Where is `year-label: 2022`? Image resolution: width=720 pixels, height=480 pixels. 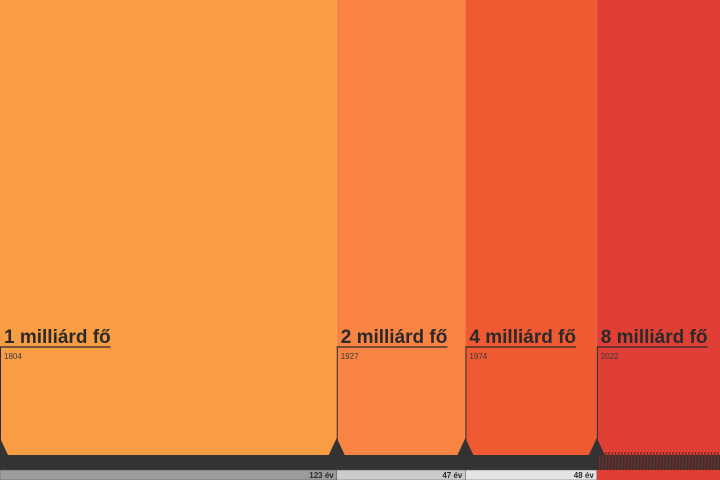
year-label: 2022 is located at coordinates (610, 356).